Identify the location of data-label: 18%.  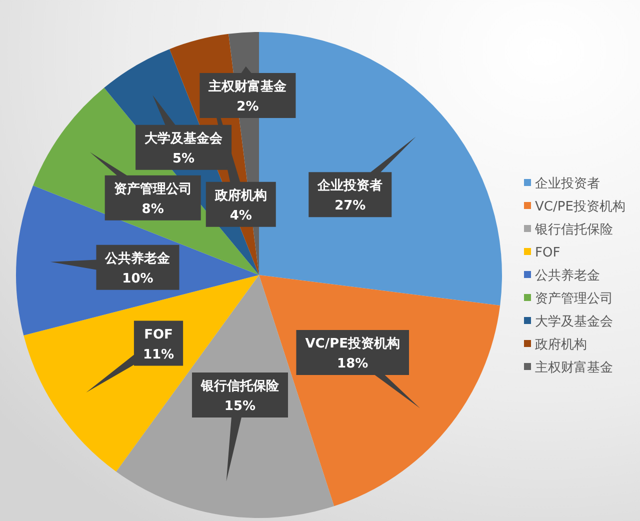
(352, 364).